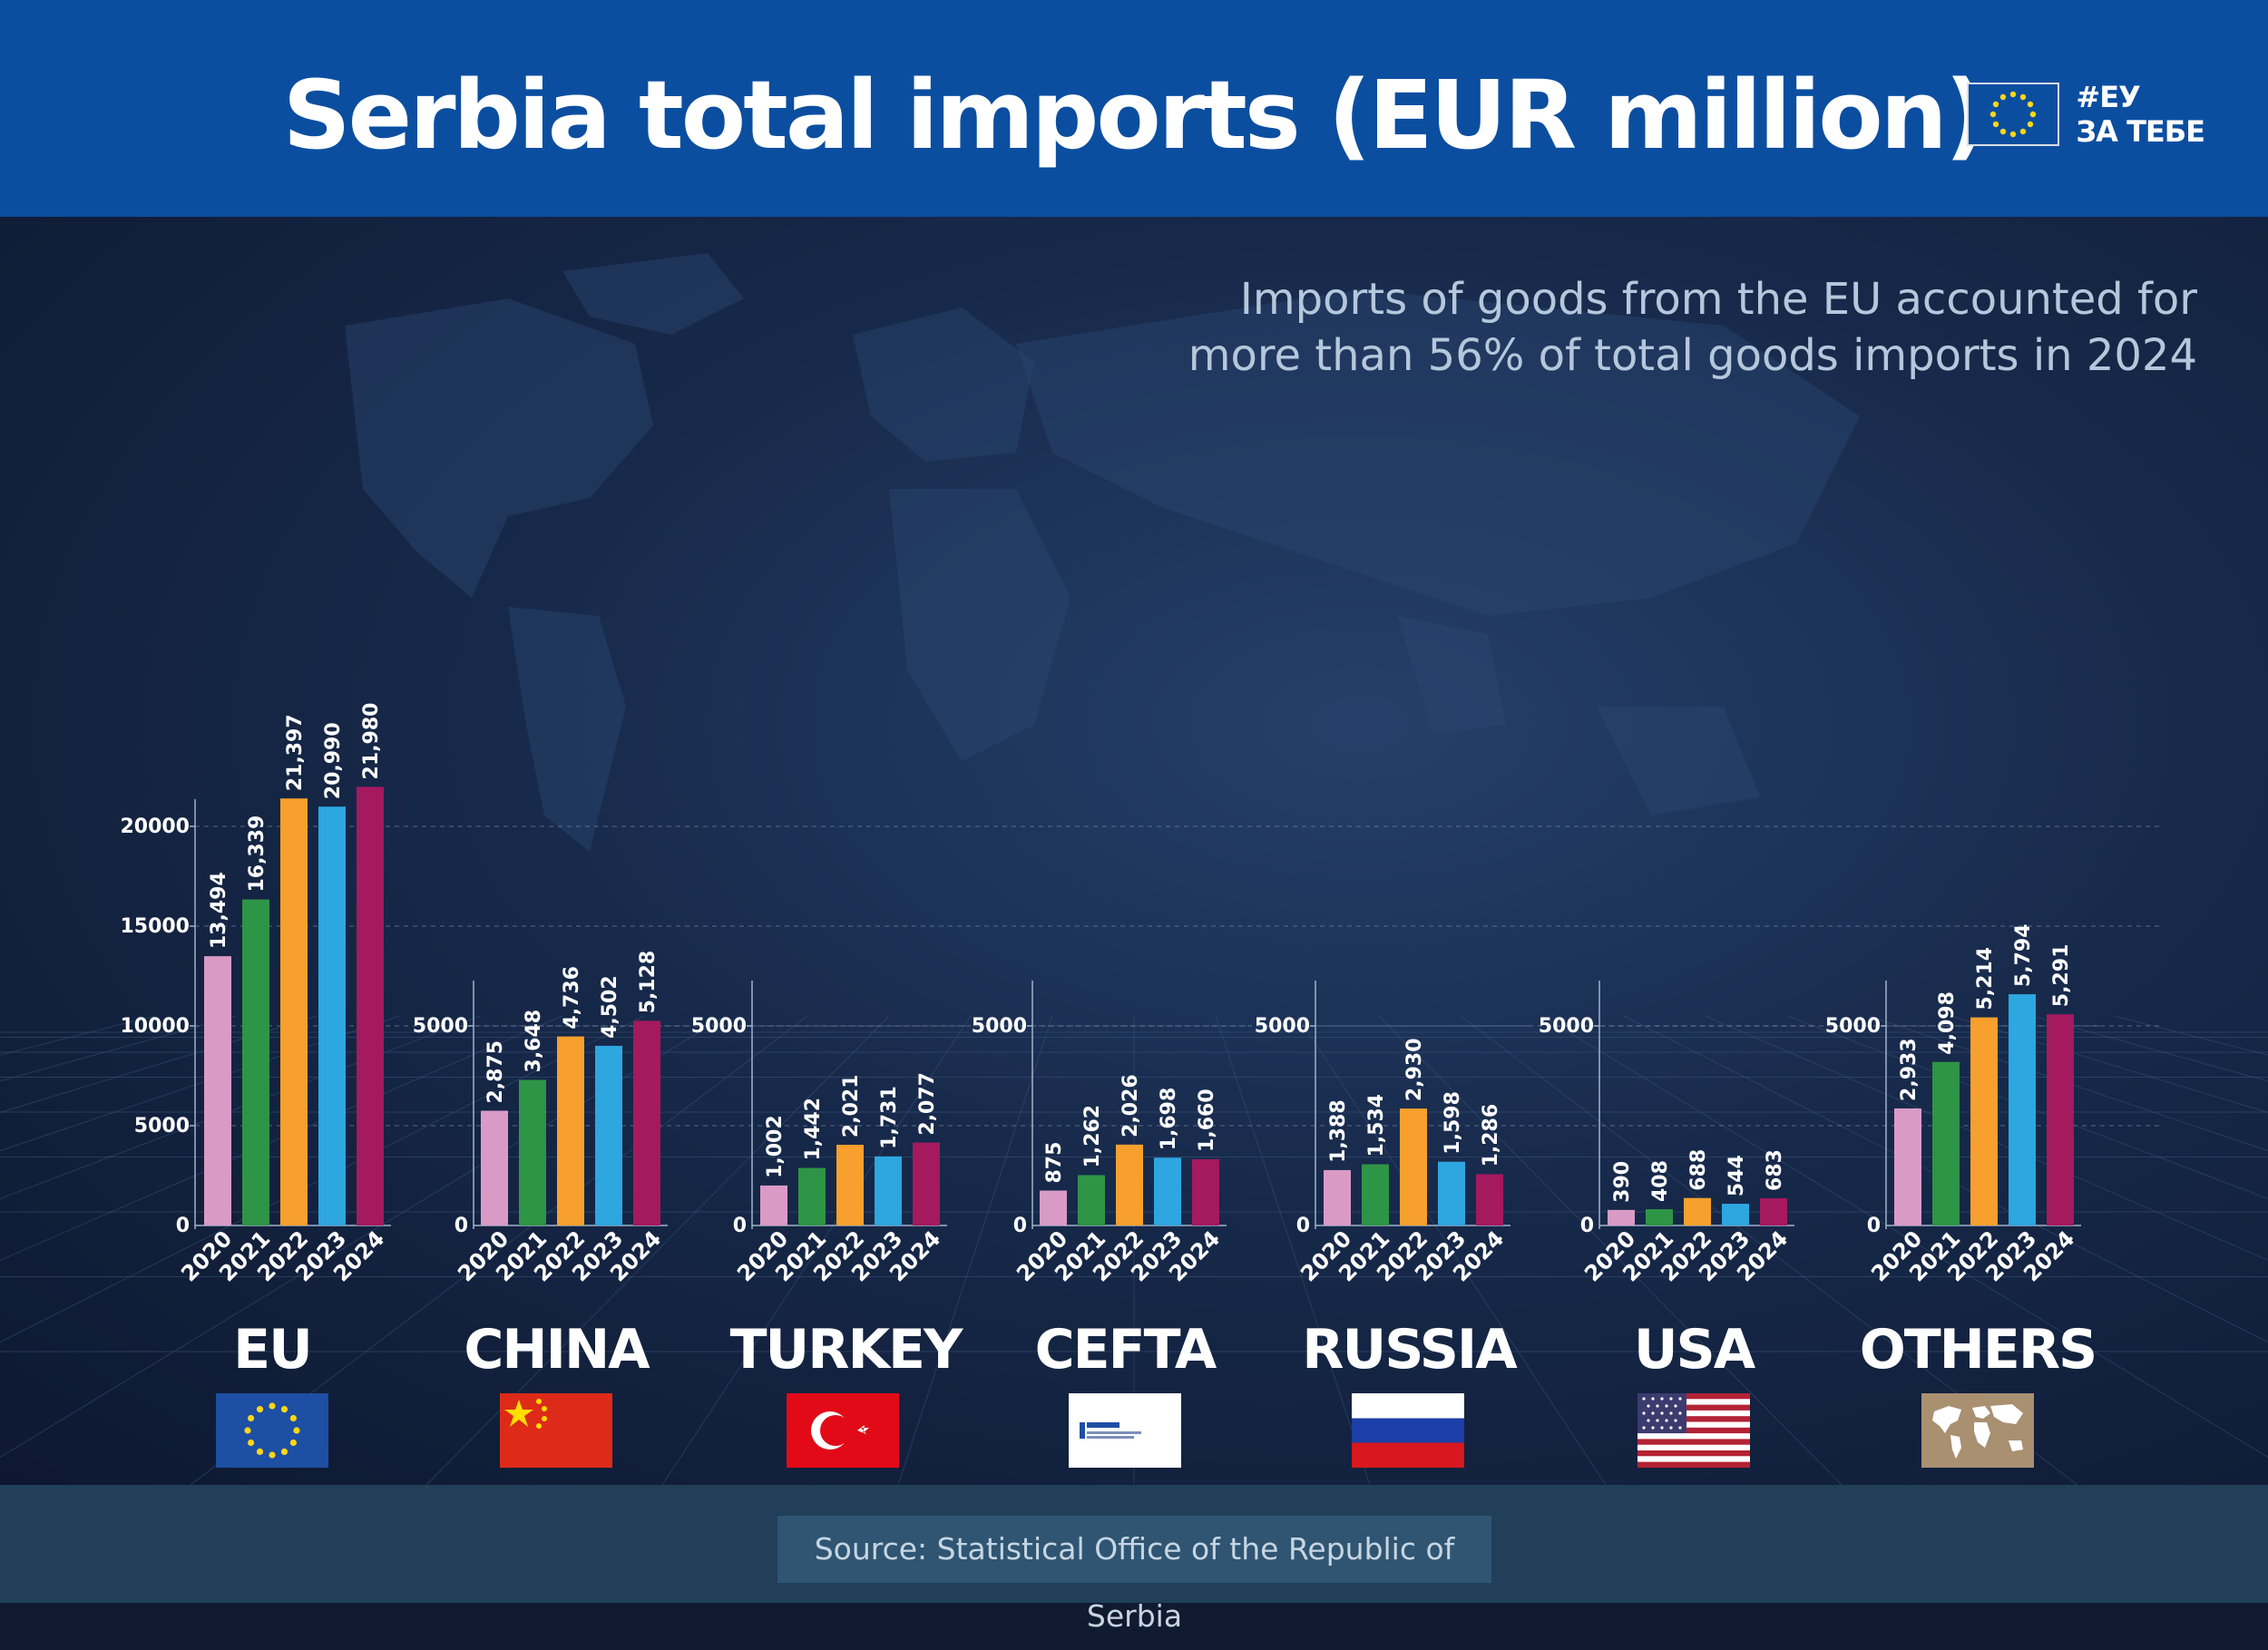  I want to click on value-label-turkey-2022: 2,021, so click(852, 1105).